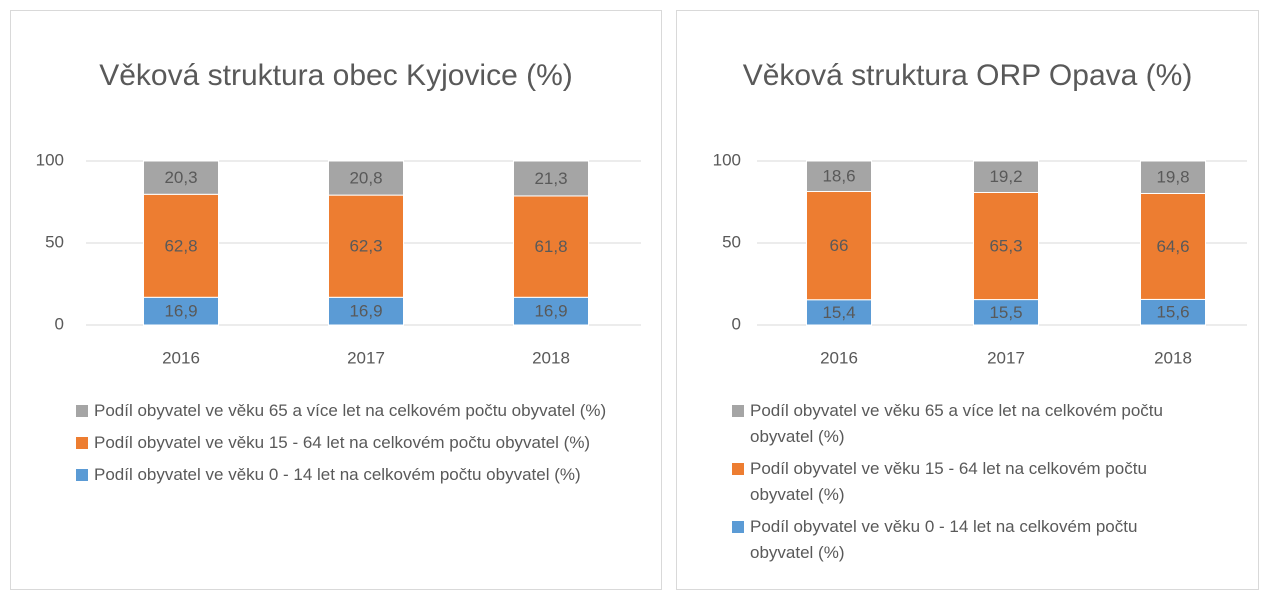 This screenshot has height=590, width=1269. What do you see at coordinates (1172, 312) in the screenshot?
I see `data-label: 15,6` at bounding box center [1172, 312].